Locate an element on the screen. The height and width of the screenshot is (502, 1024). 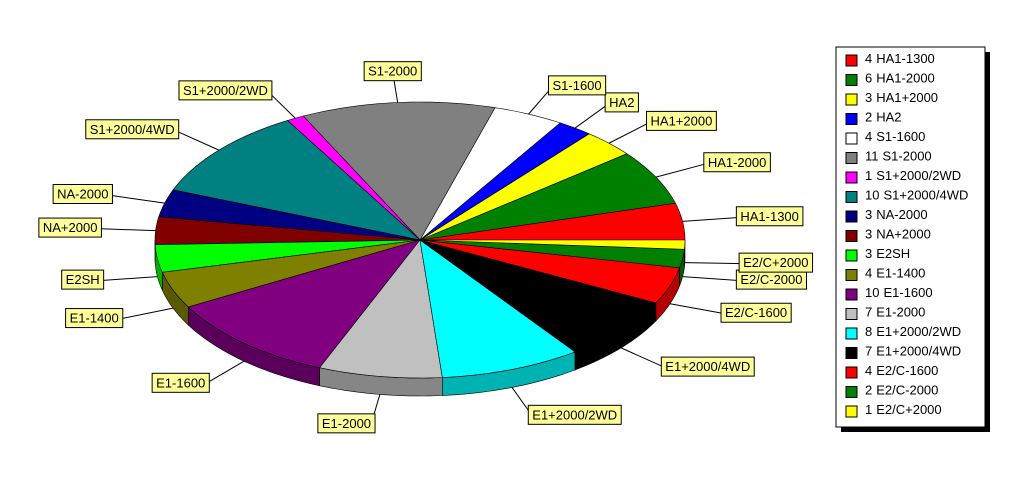
legend-name: E2/C+2000 is located at coordinates (908, 409).